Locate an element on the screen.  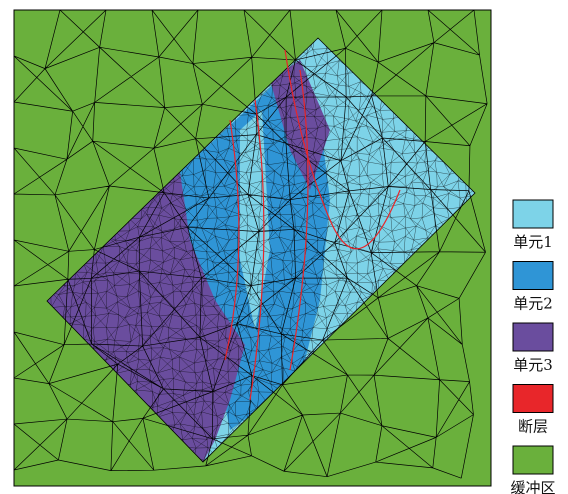
unit3-strip is located at coordinates (300, 125).